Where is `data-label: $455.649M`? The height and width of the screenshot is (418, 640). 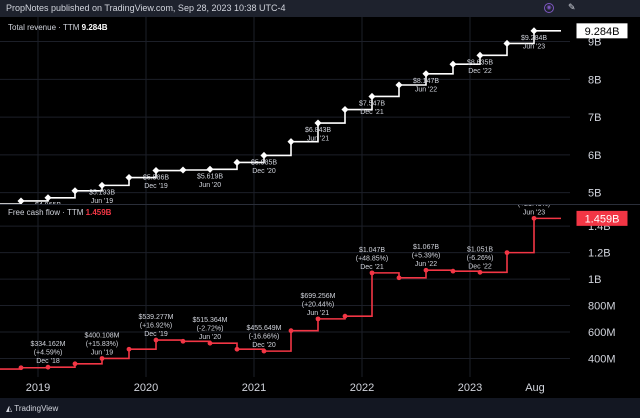 data-label: $455.649M is located at coordinates (263, 328).